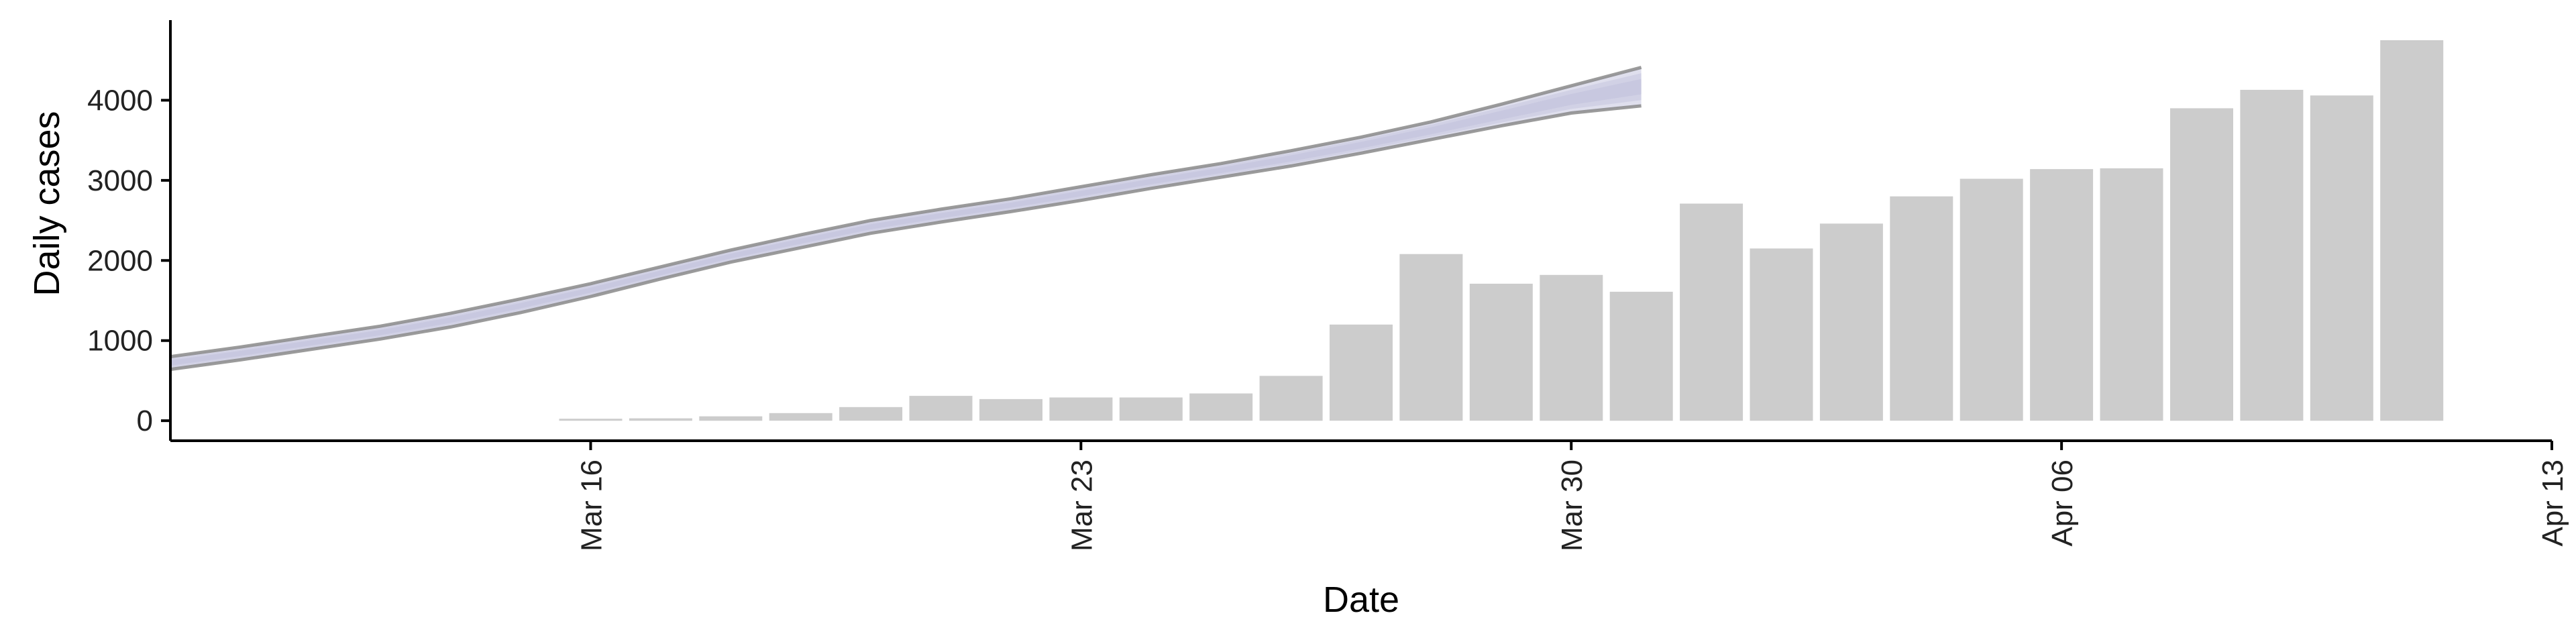  Describe the element at coordinates (120, 341) in the screenshot. I see `y-tick-label: 1000` at that location.